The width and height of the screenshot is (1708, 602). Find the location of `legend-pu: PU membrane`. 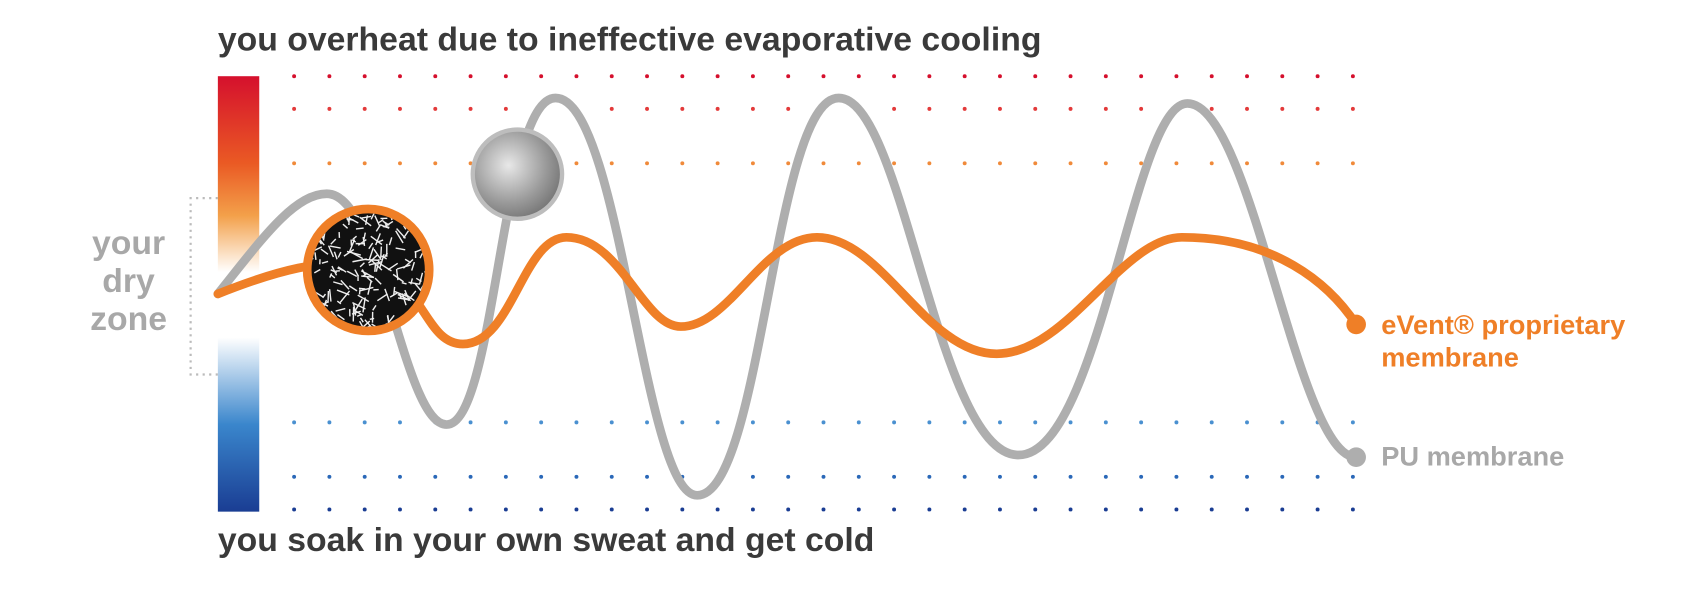

legend-pu: PU membrane is located at coordinates (1472, 455).